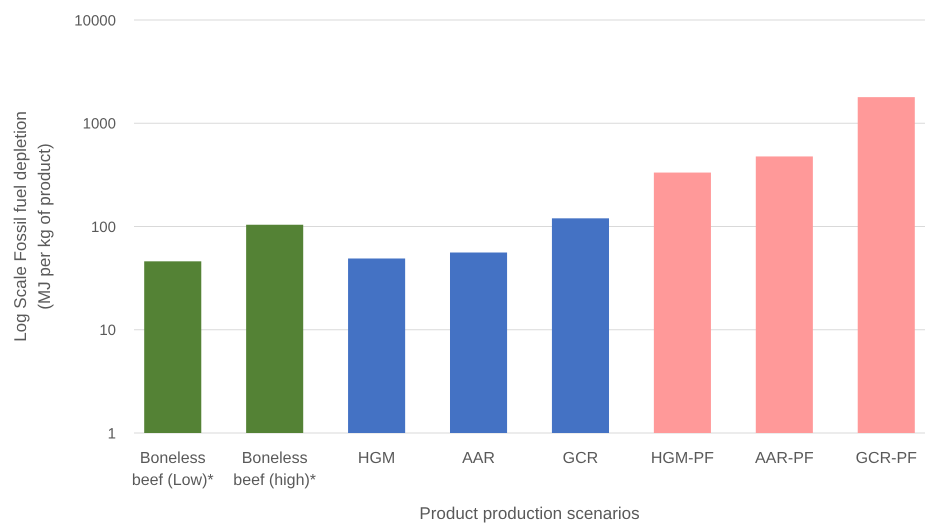  What do you see at coordinates (95, 21) in the screenshot?
I see `y-tick-label: 10000` at bounding box center [95, 21].